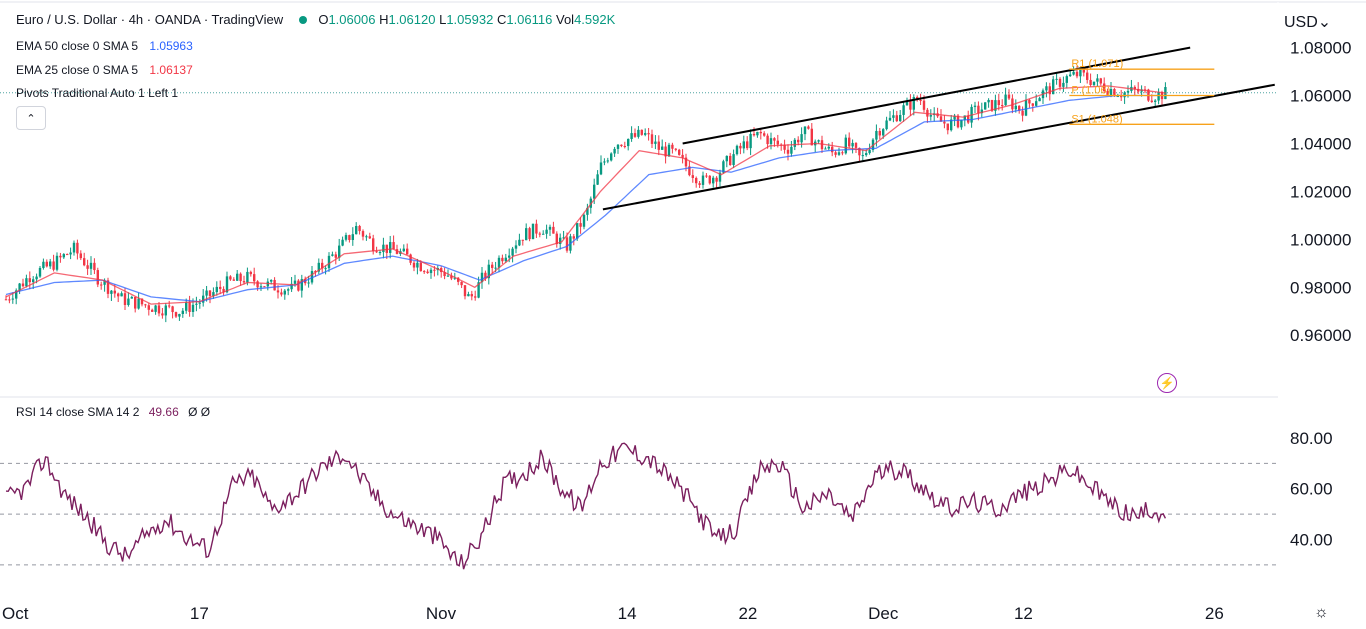  I want to click on pivots-label: Pivots Traditional Auto 1 Left 1, so click(97, 93).